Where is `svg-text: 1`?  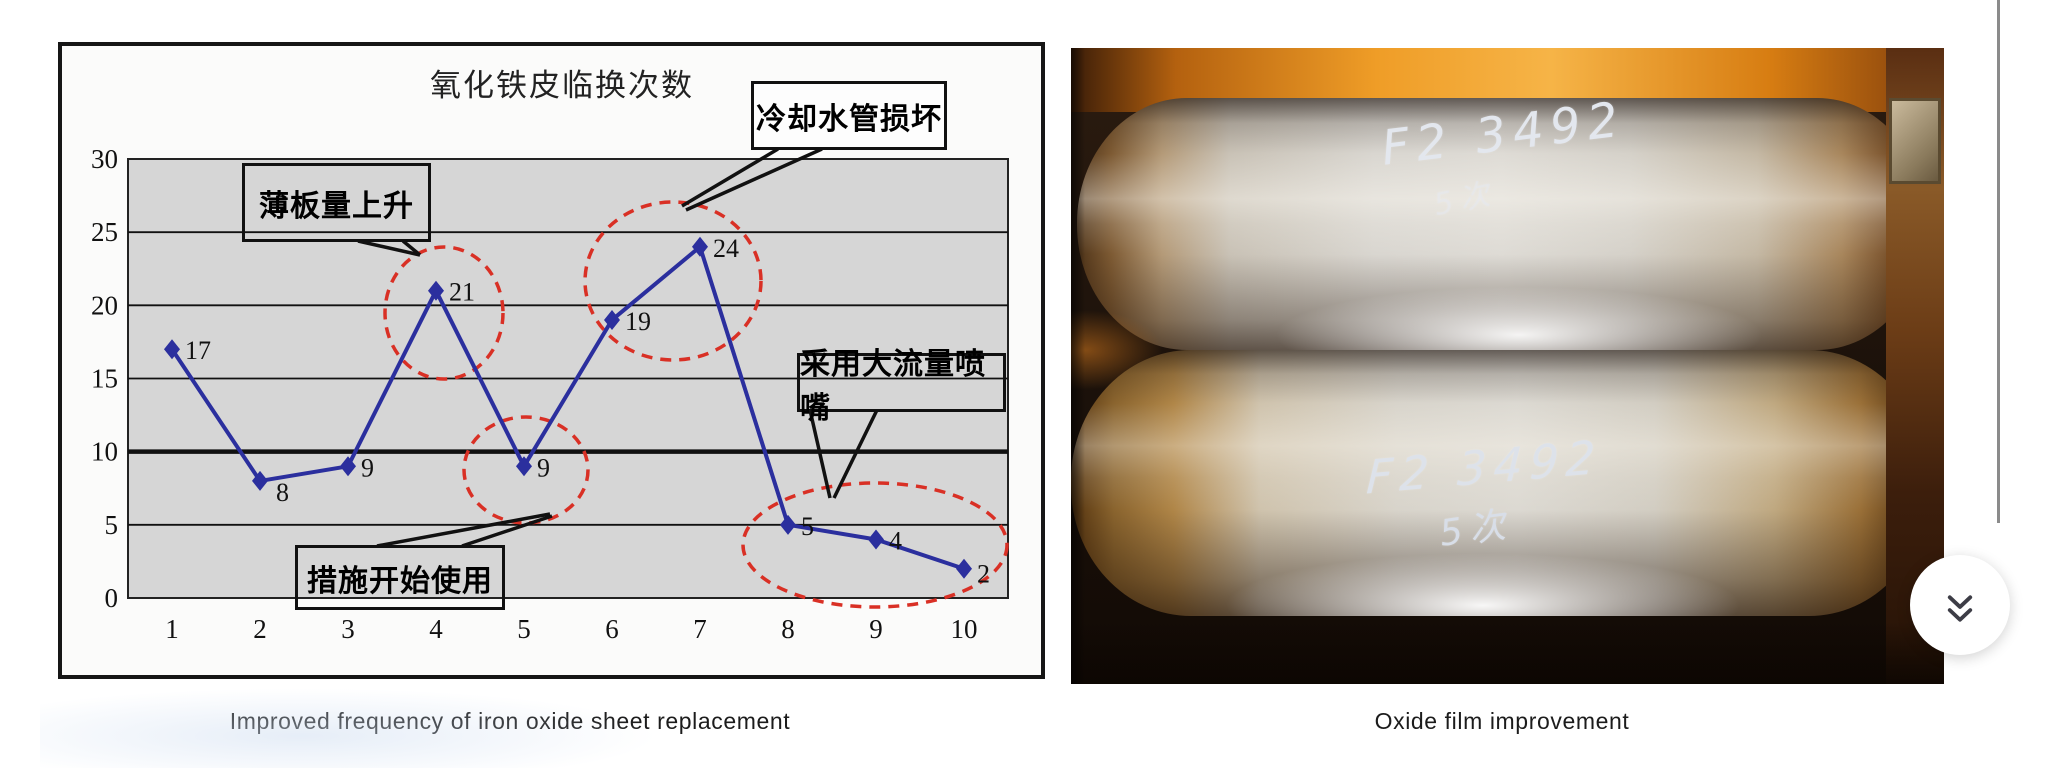
svg-text: 1 is located at coordinates (172, 629).